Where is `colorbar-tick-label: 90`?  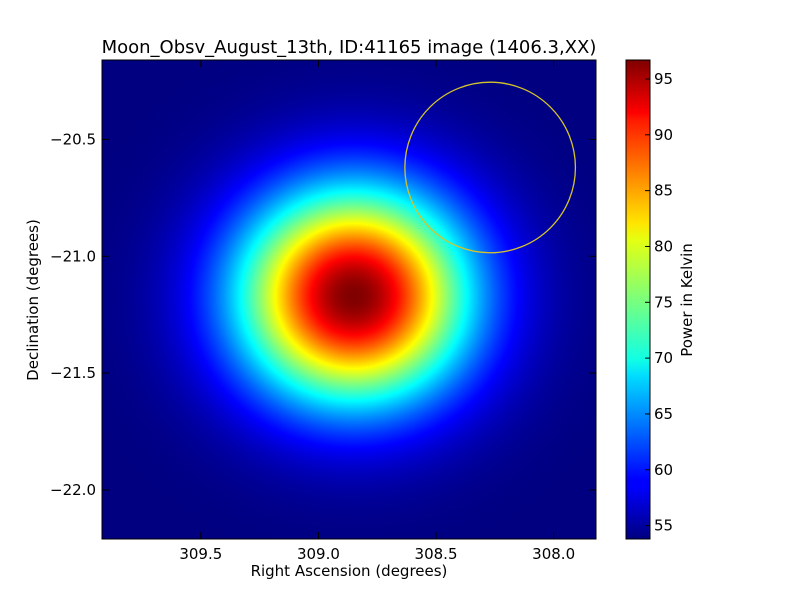
colorbar-tick-label: 90 is located at coordinates (663, 135).